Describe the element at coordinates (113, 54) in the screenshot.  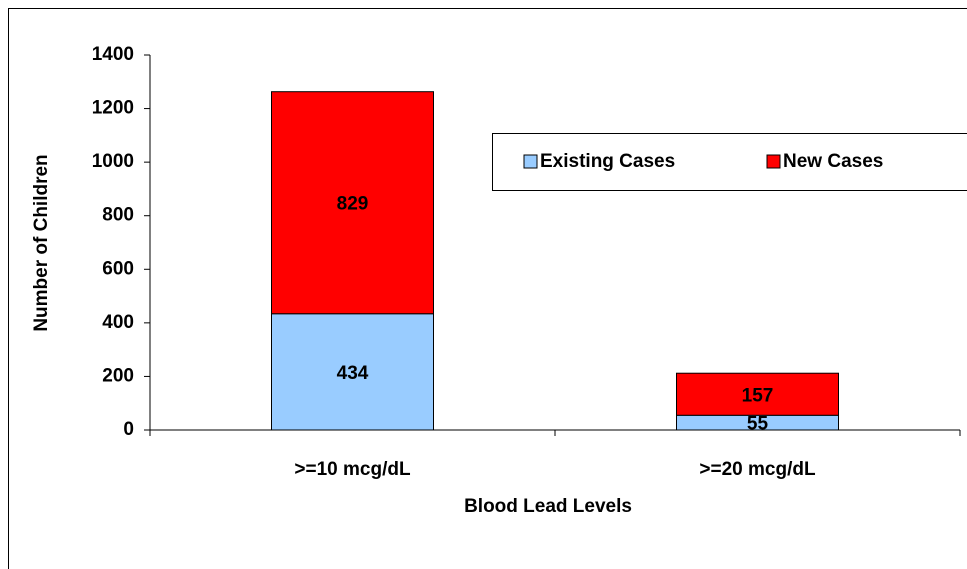
I see `y-tick-label: 1400` at that location.